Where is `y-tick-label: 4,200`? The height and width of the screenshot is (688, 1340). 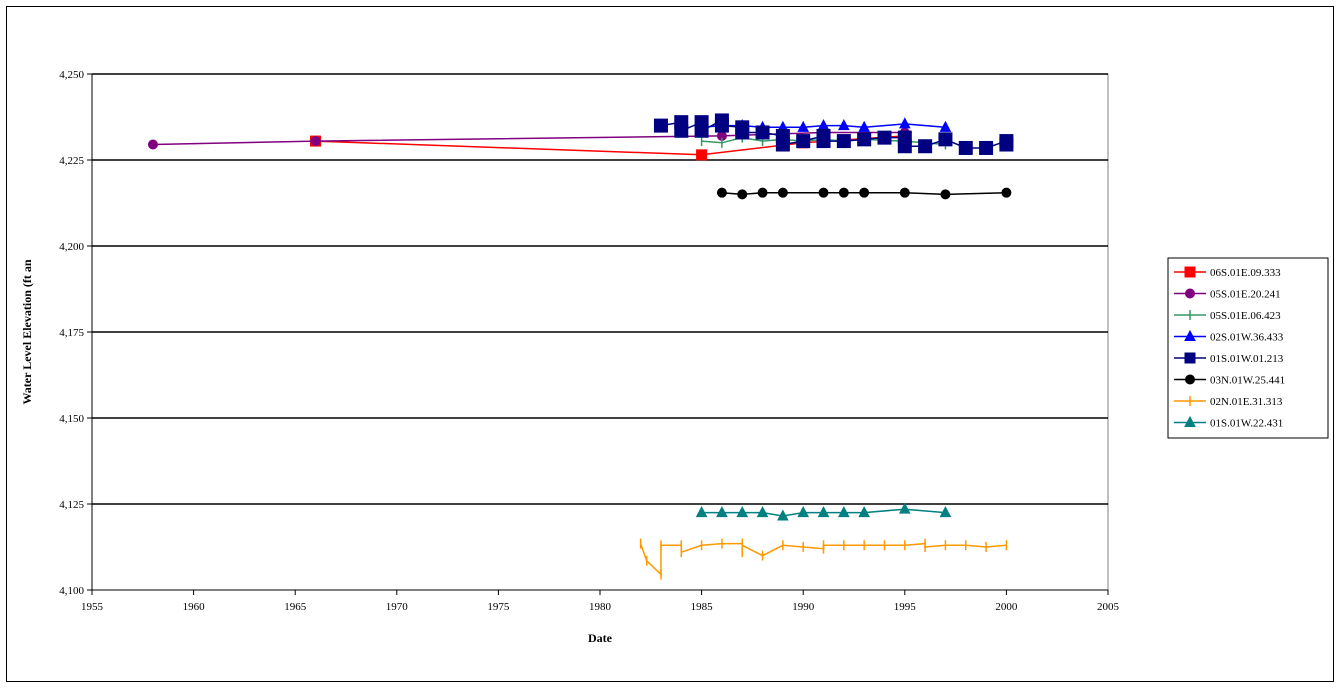
y-tick-label: 4,200 is located at coordinates (71, 247).